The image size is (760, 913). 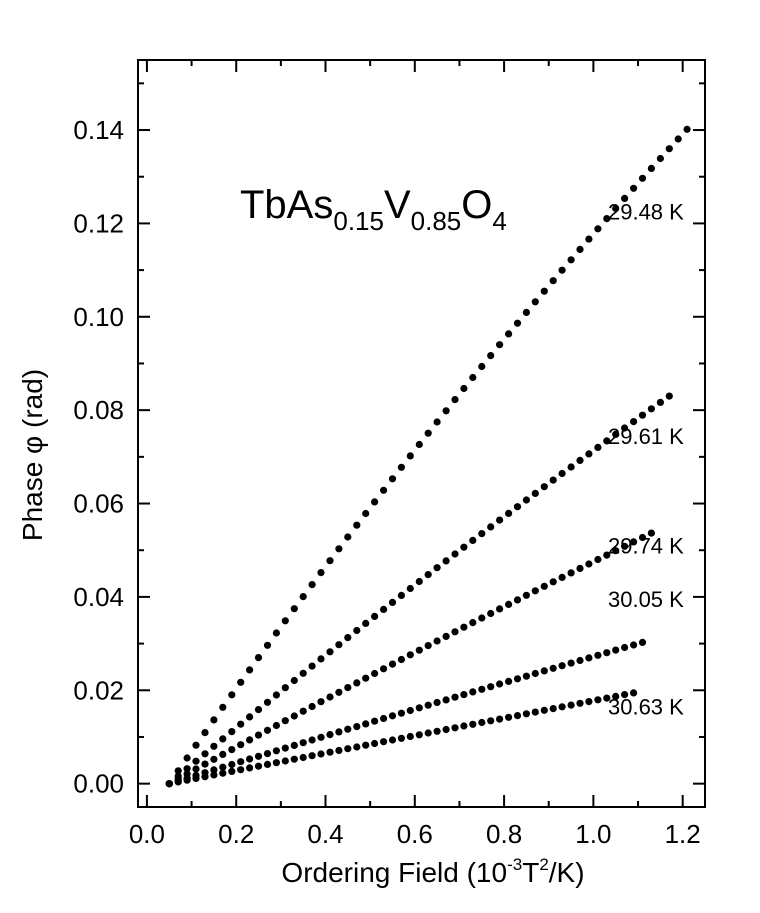 What do you see at coordinates (476, 205) in the screenshot?
I see `title-end: O` at bounding box center [476, 205].